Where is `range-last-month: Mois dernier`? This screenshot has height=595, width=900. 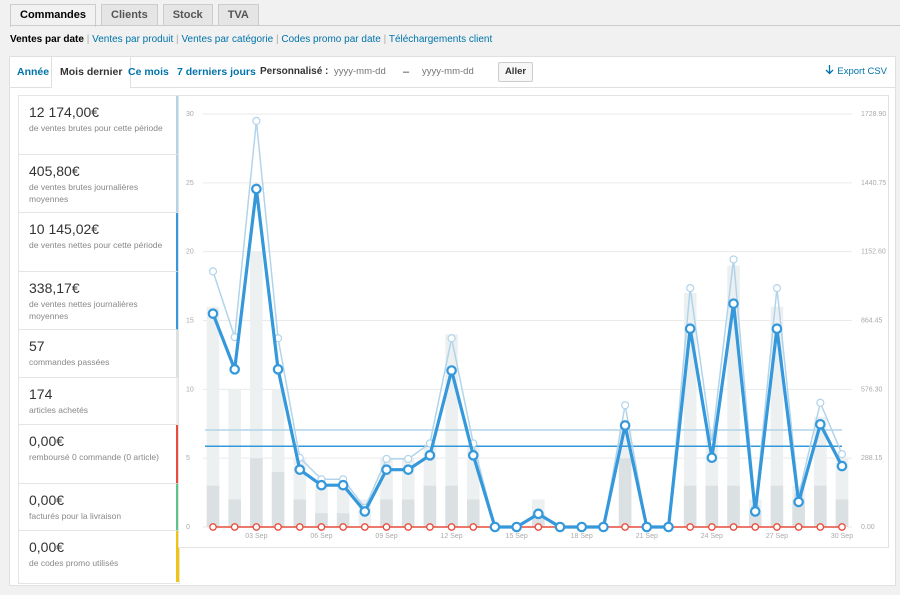 range-last-month: Mois dernier is located at coordinates (91, 72).